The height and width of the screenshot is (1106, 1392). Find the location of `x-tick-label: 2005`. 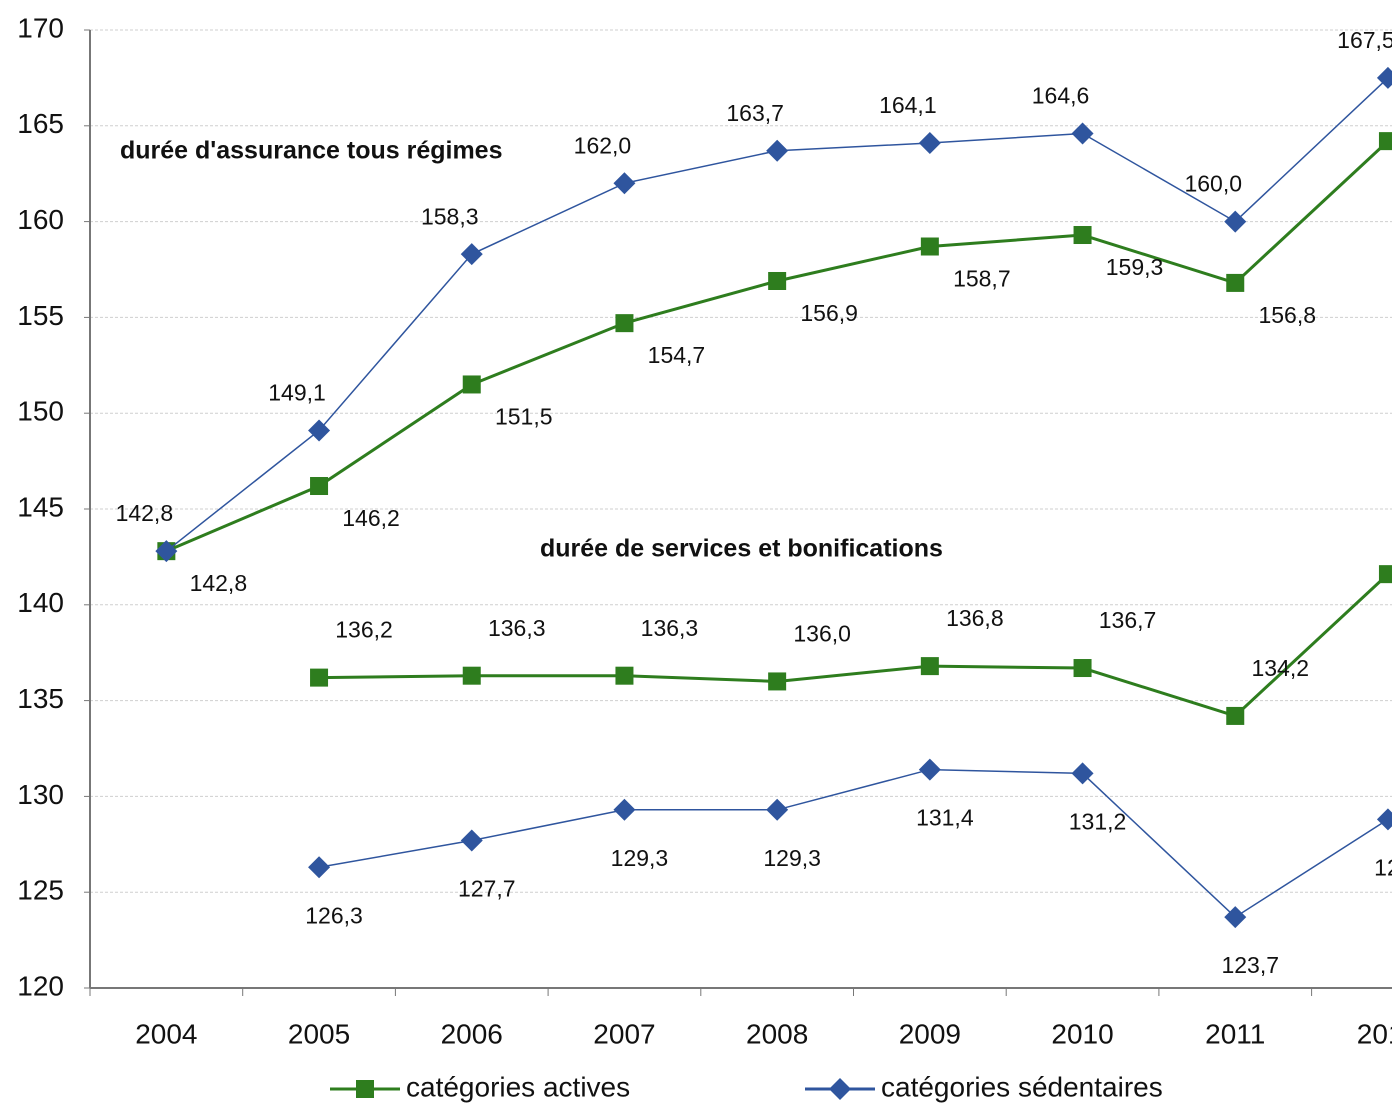

x-tick-label: 2005 is located at coordinates (319, 1033).